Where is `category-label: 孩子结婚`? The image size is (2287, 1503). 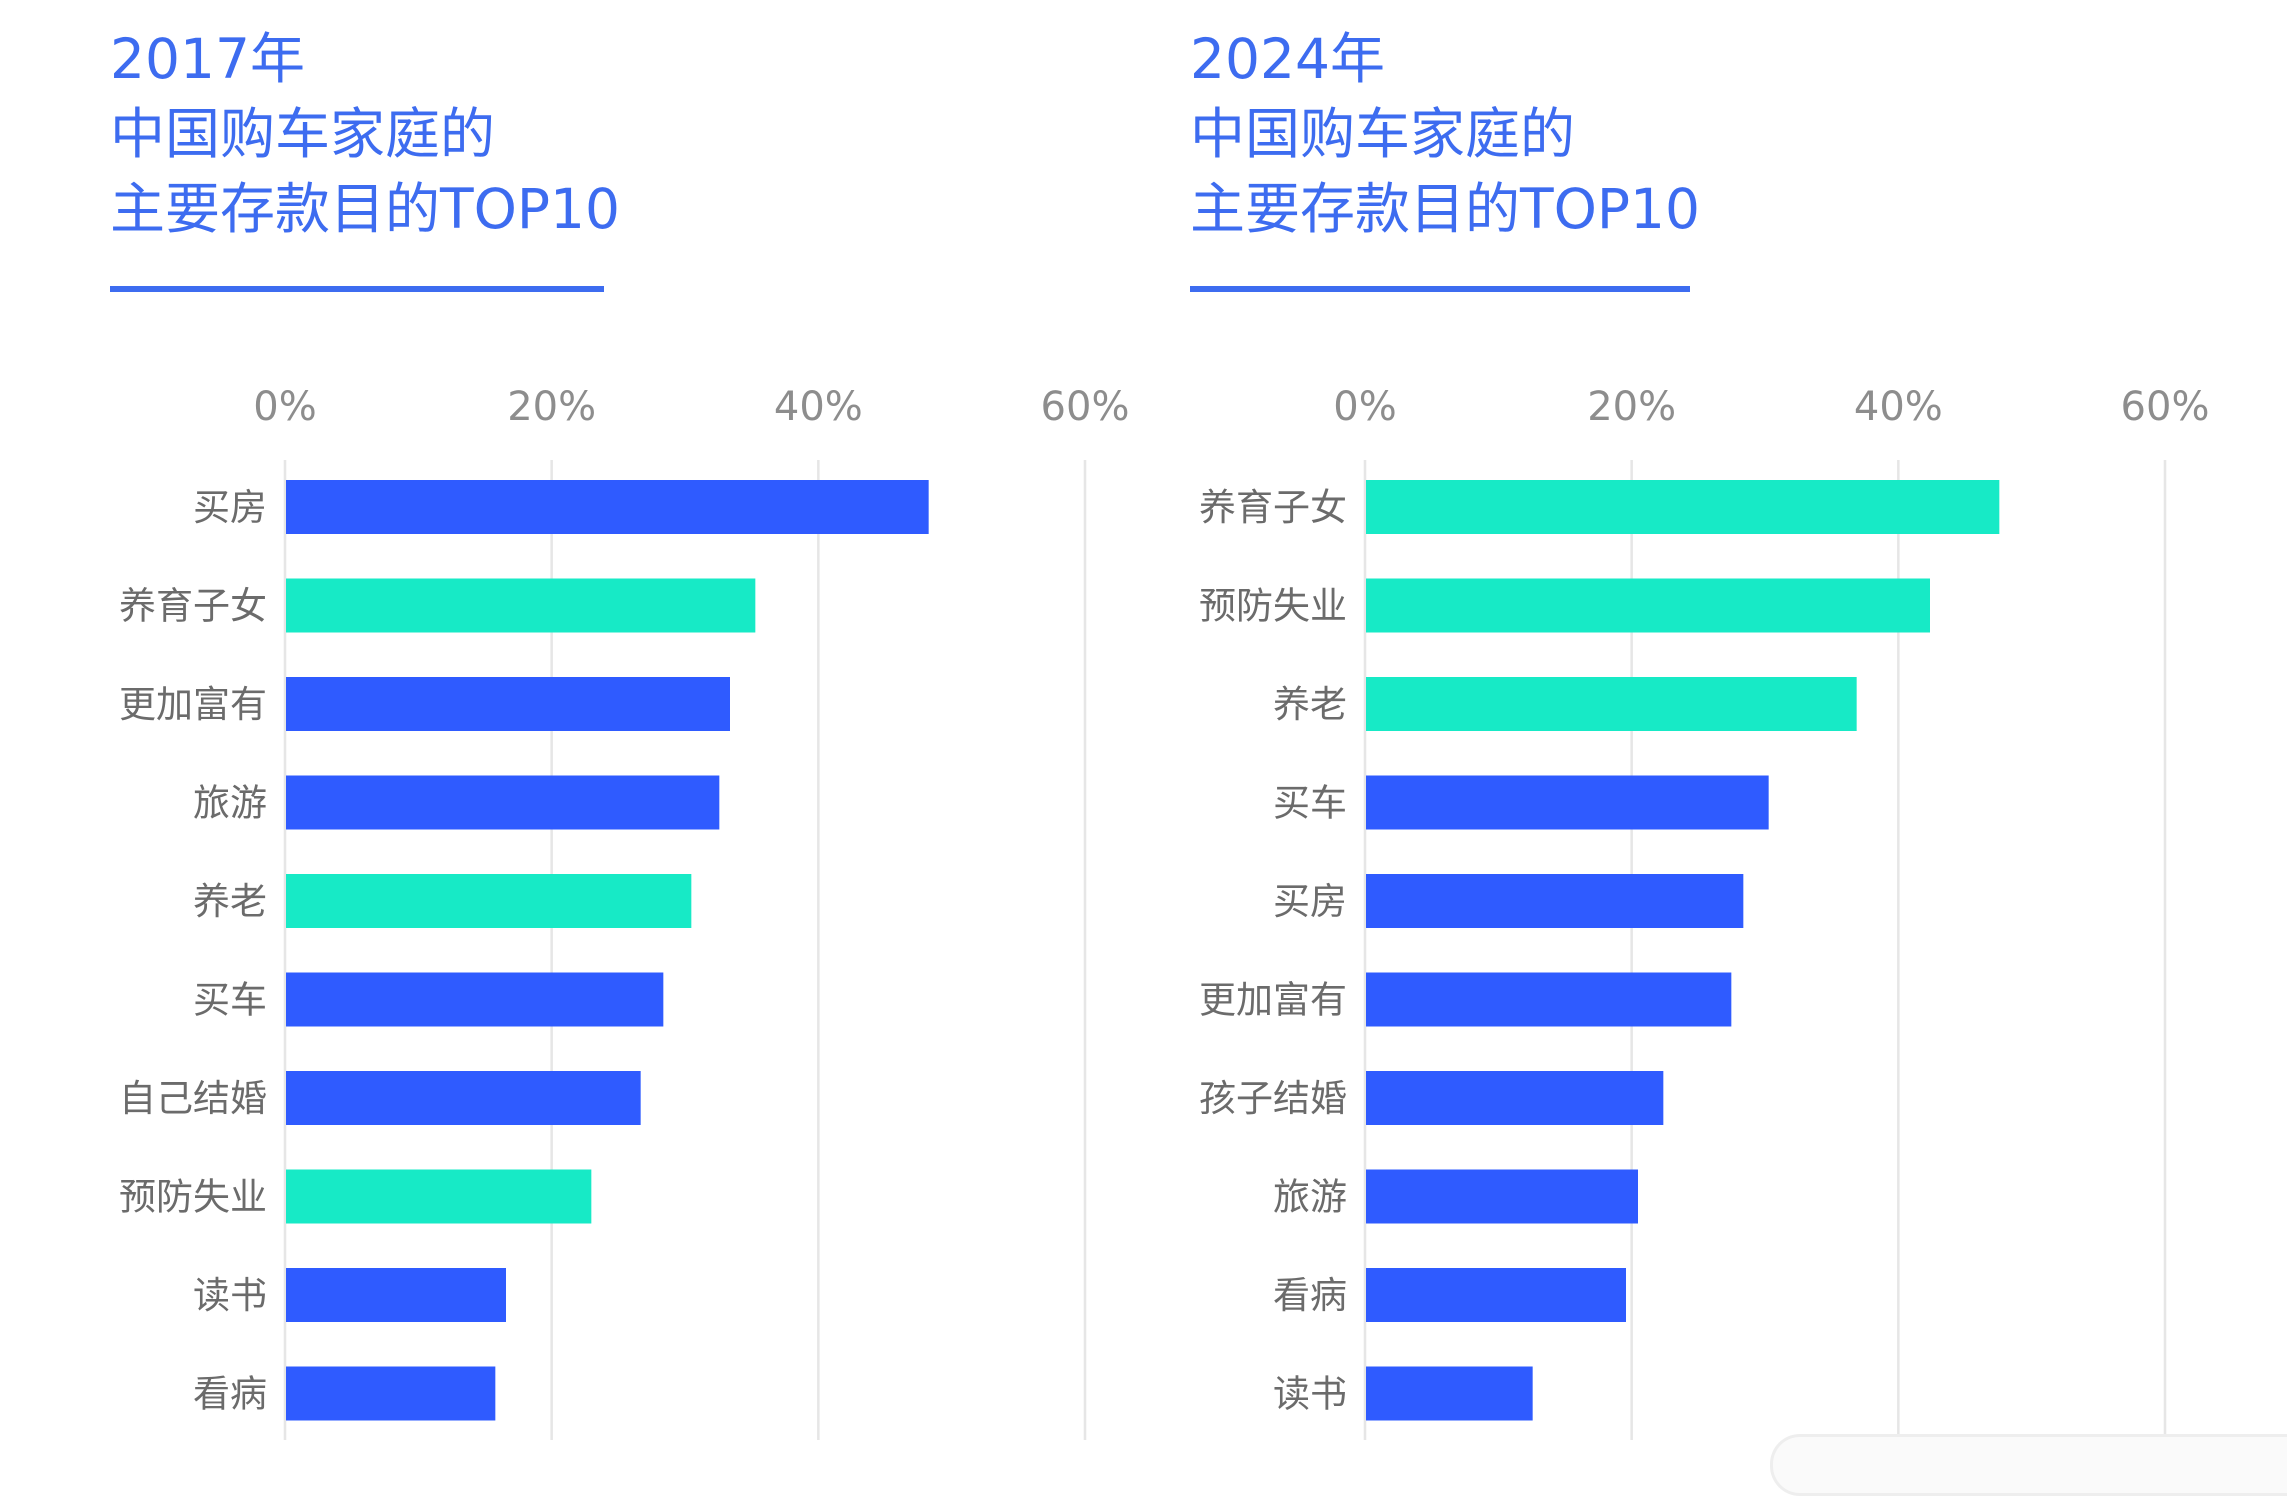 category-label: 孩子结婚 is located at coordinates (1273, 1098).